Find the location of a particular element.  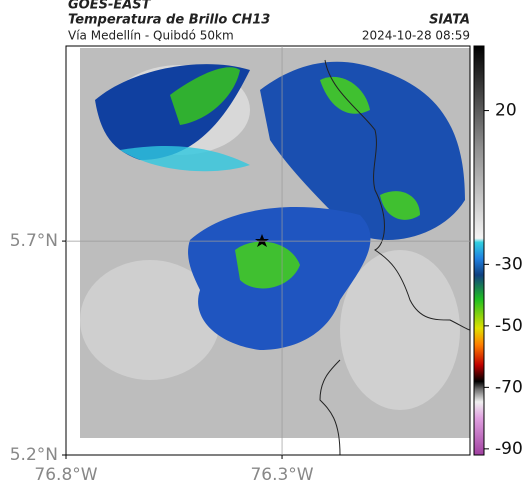

colorbar is located at coordinates (479, 250).